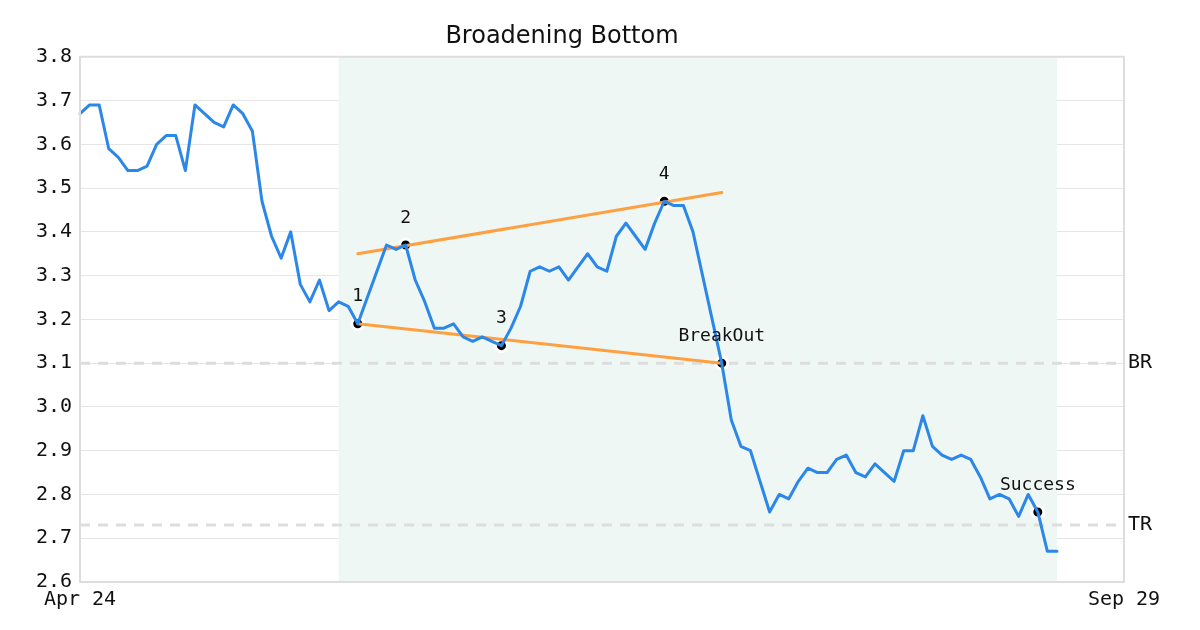 The height and width of the screenshot is (630, 1200). I want to click on series-label: 3, so click(501, 317).